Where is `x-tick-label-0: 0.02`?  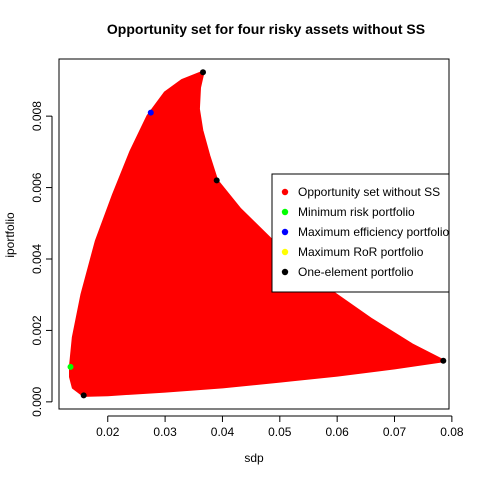 x-tick-label-0: 0.02 is located at coordinates (108, 432).